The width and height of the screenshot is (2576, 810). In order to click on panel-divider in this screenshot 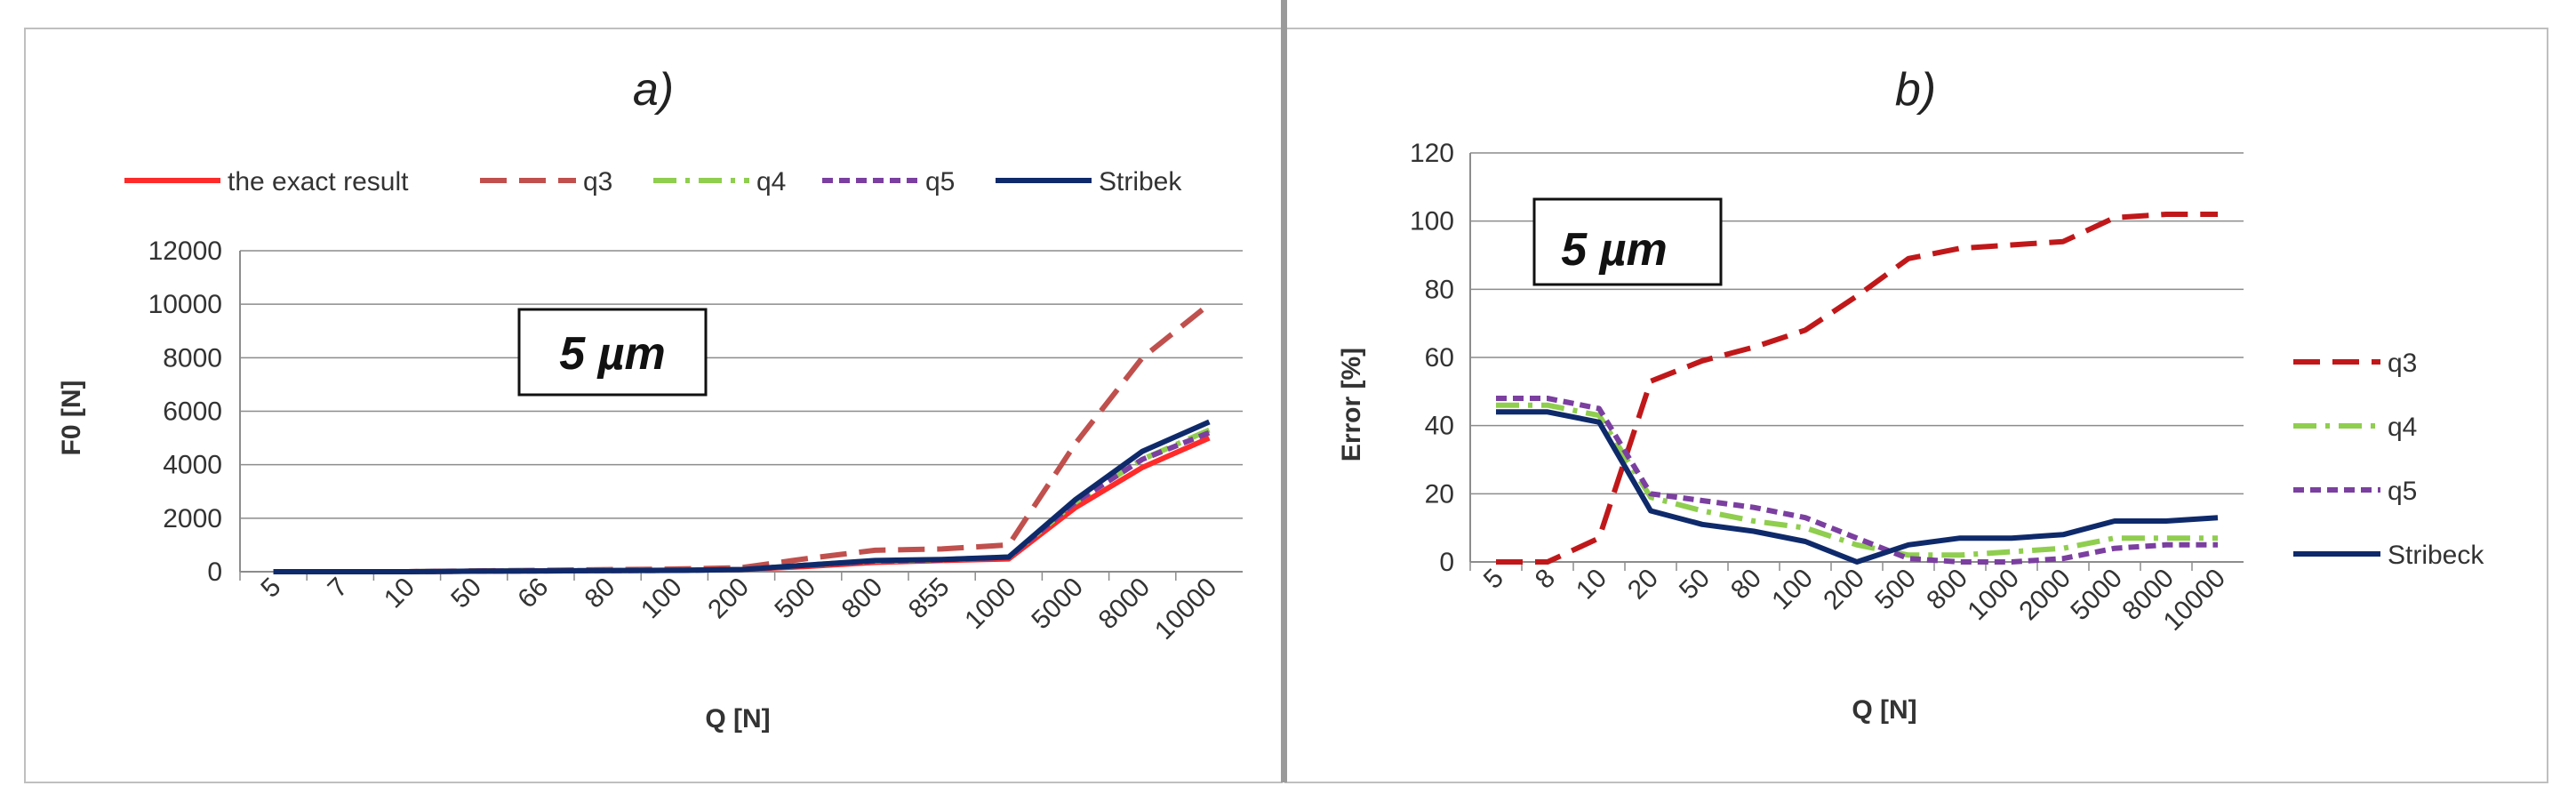, I will do `click(1284, 391)`.